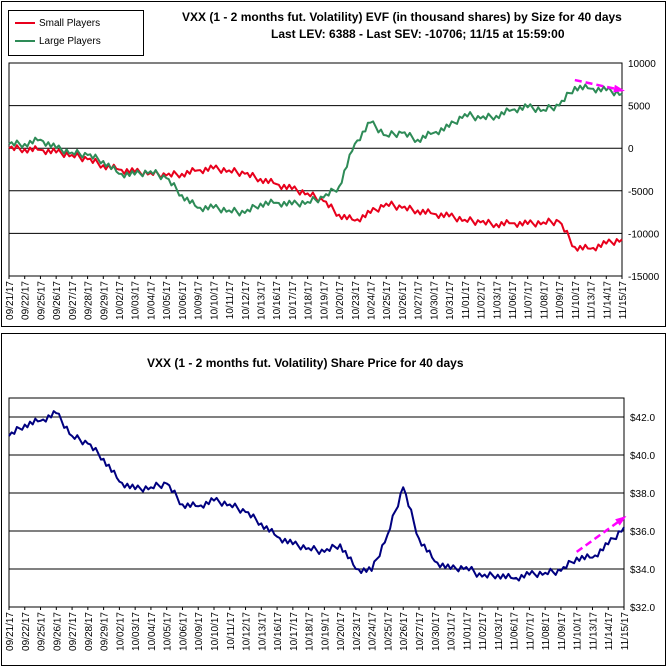  Describe the element at coordinates (513, 300) in the screenshot. I see `evf-x-tick-label: 11/06/17` at that location.